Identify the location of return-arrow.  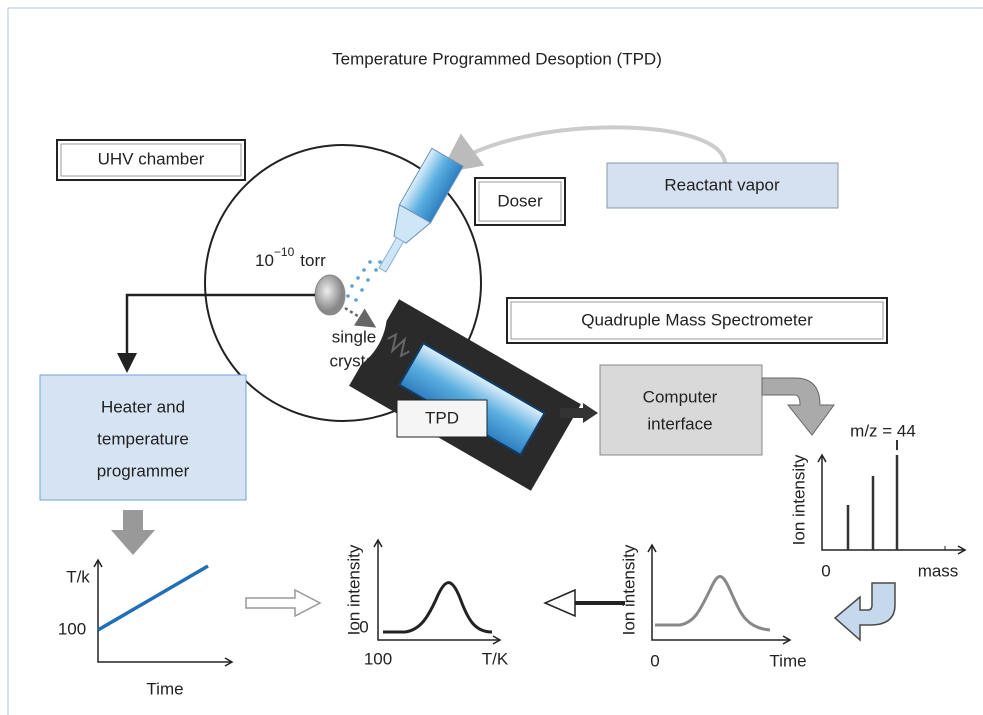
(864, 612).